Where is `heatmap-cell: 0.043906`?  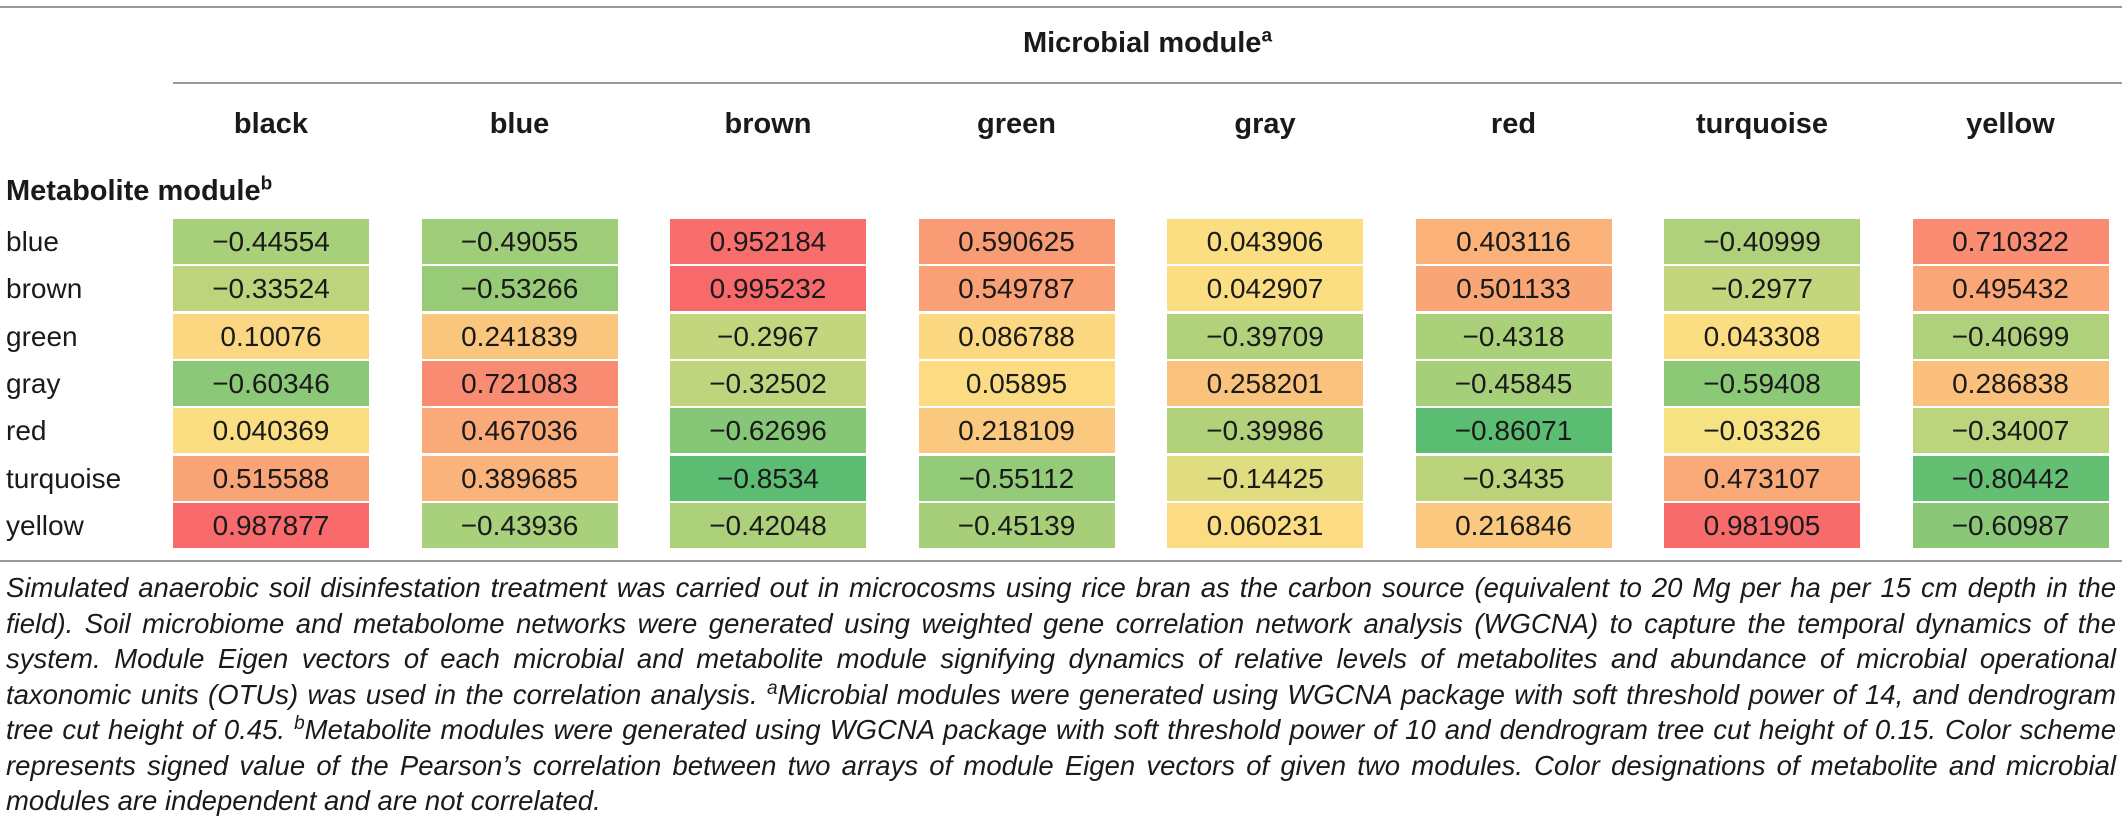 heatmap-cell: 0.043906 is located at coordinates (1265, 241).